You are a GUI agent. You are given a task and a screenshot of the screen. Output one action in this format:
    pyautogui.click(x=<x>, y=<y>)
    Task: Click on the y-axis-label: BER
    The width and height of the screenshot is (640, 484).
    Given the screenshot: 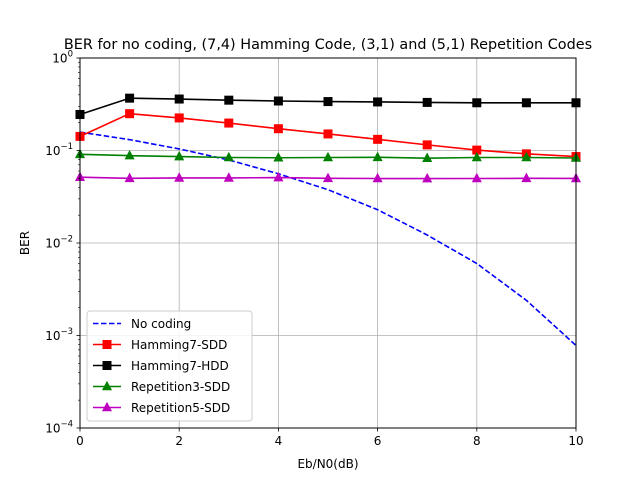 What is the action you would take?
    pyautogui.click(x=25, y=243)
    